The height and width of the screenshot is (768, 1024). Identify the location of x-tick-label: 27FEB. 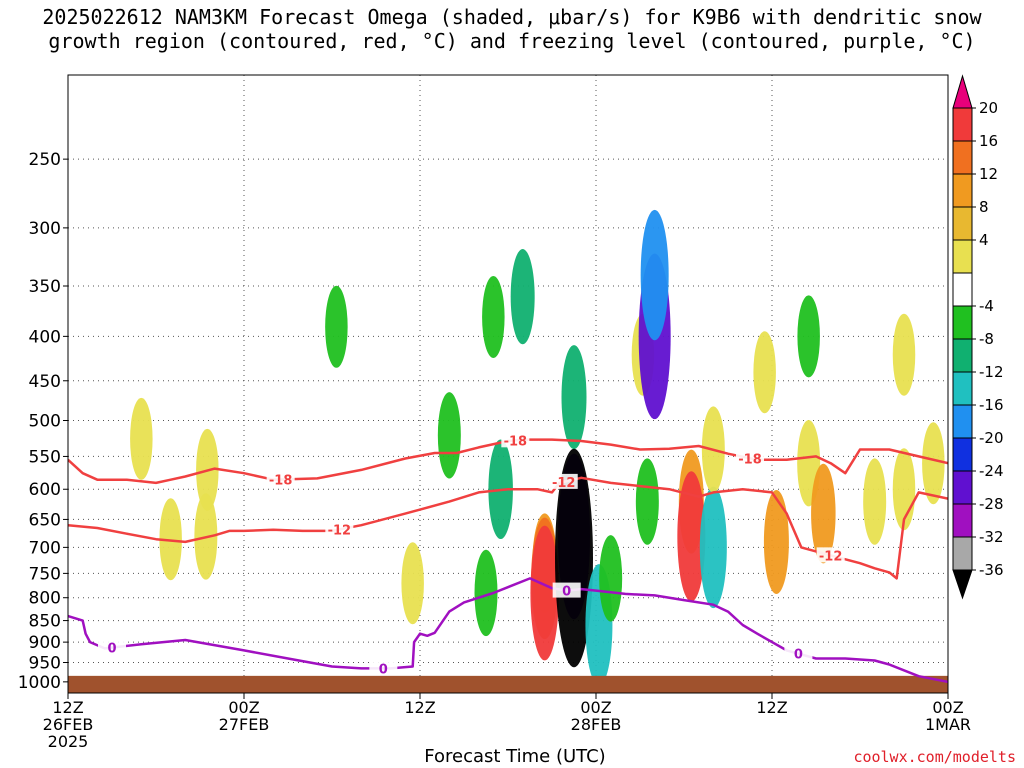
(244, 724).